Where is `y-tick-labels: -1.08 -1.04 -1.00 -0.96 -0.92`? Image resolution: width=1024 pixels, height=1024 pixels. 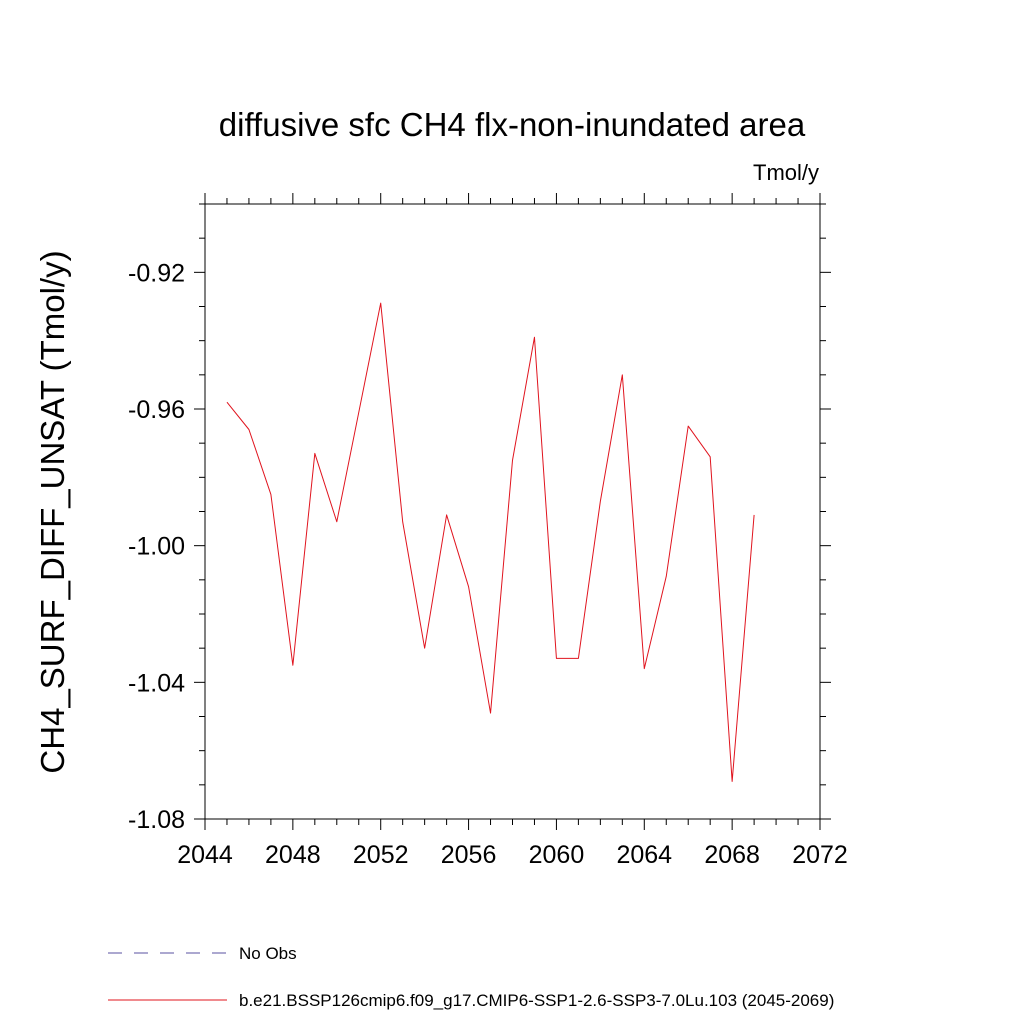
y-tick-labels: -1.08 -1.04 -1.00 -0.96 -0.92 is located at coordinates (156, 546).